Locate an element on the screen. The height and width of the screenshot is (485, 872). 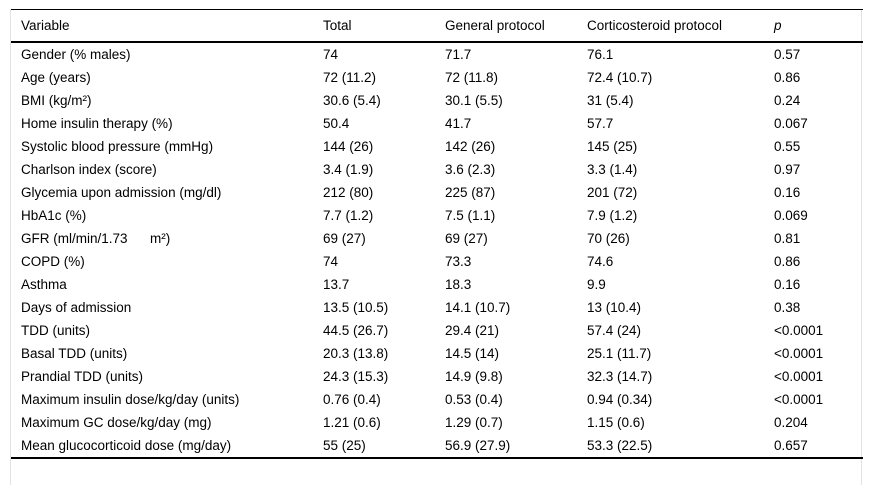
variable-cell: Asthma is located at coordinates (44, 284).